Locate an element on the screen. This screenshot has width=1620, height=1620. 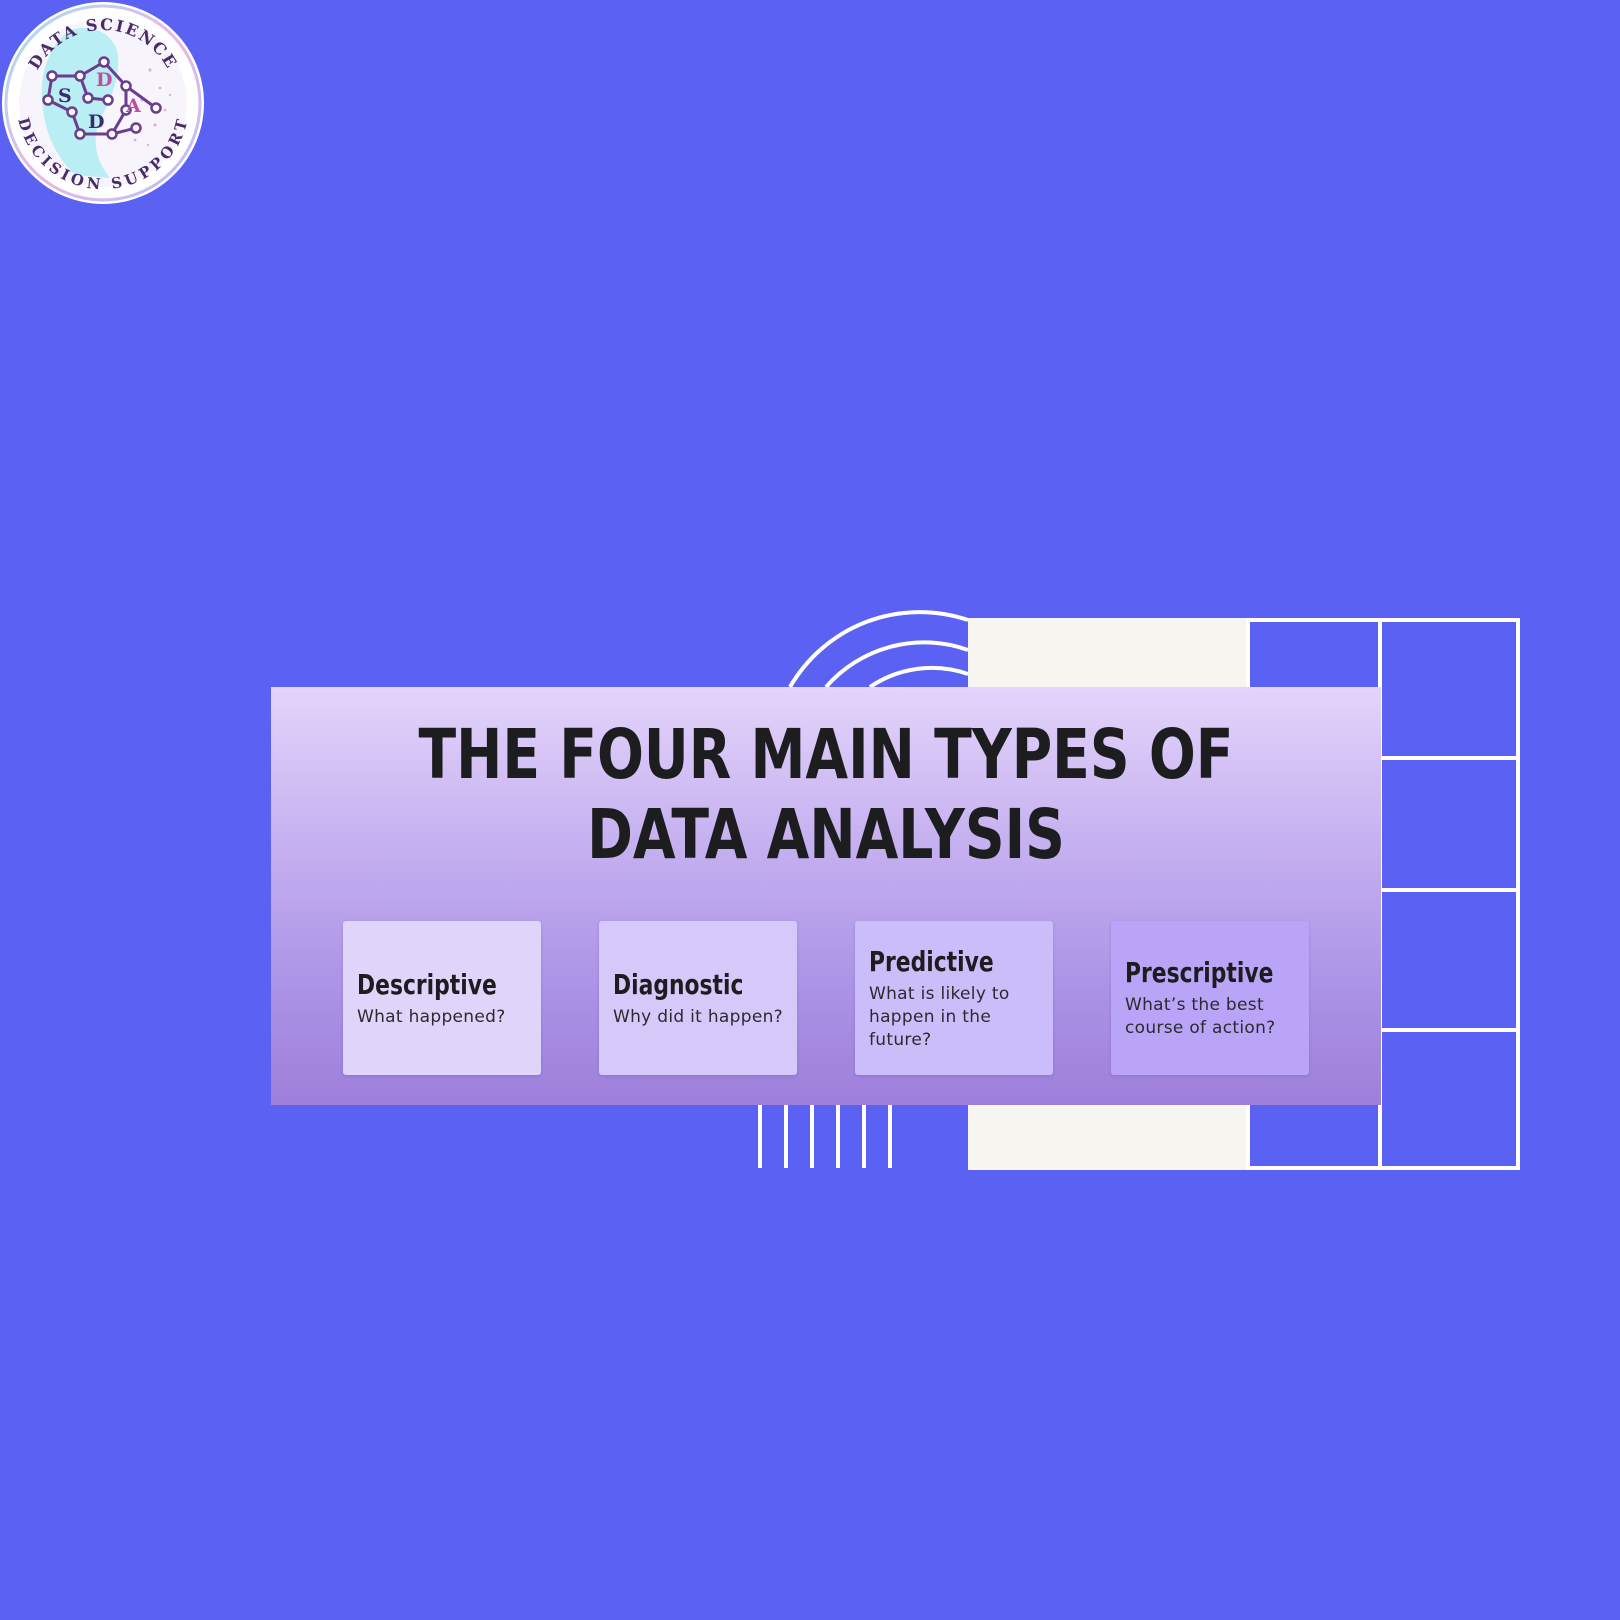
diagram-title-line-1: THE FOUR MAIN TYPES OF is located at coordinates (826, 755).